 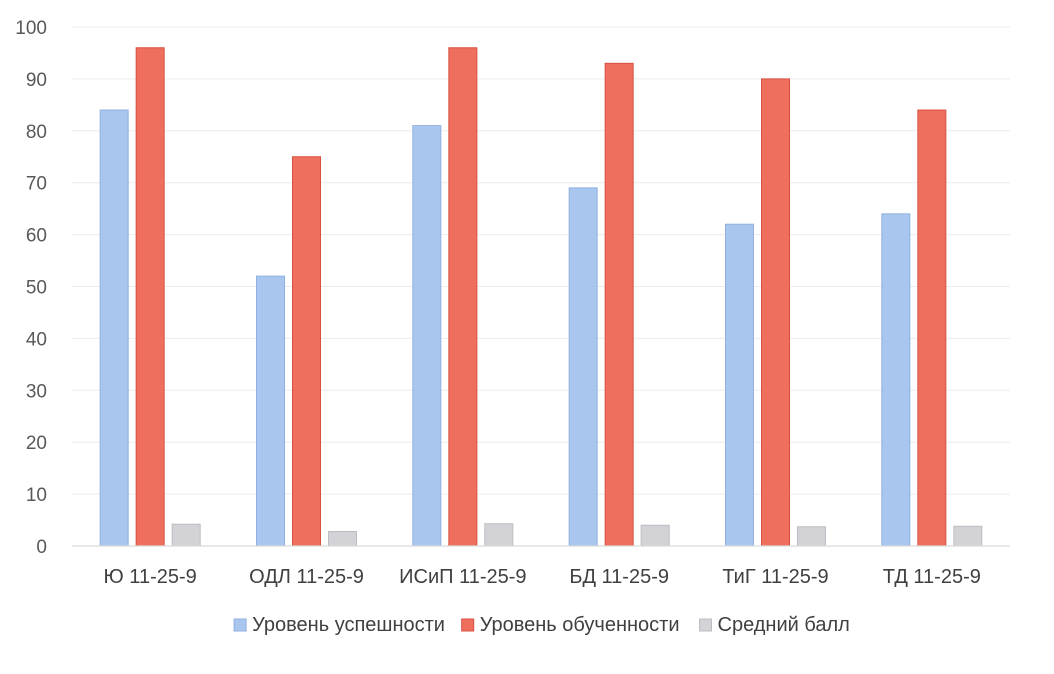 I want to click on y-tick-label: 100, so click(x=31, y=28).